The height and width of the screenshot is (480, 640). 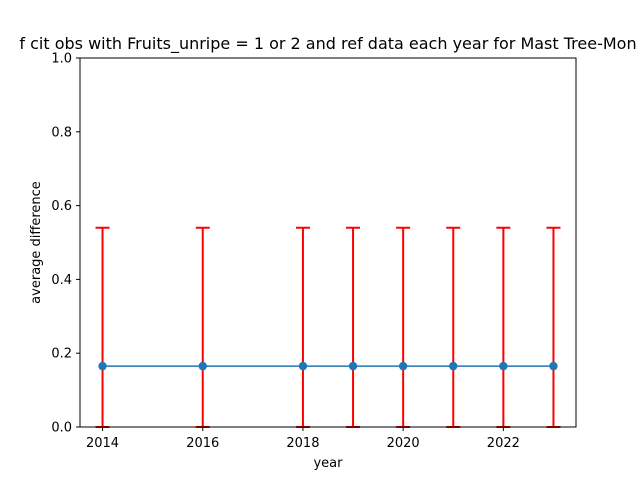 What do you see at coordinates (328, 463) in the screenshot?
I see `x-axis-label: year` at bounding box center [328, 463].